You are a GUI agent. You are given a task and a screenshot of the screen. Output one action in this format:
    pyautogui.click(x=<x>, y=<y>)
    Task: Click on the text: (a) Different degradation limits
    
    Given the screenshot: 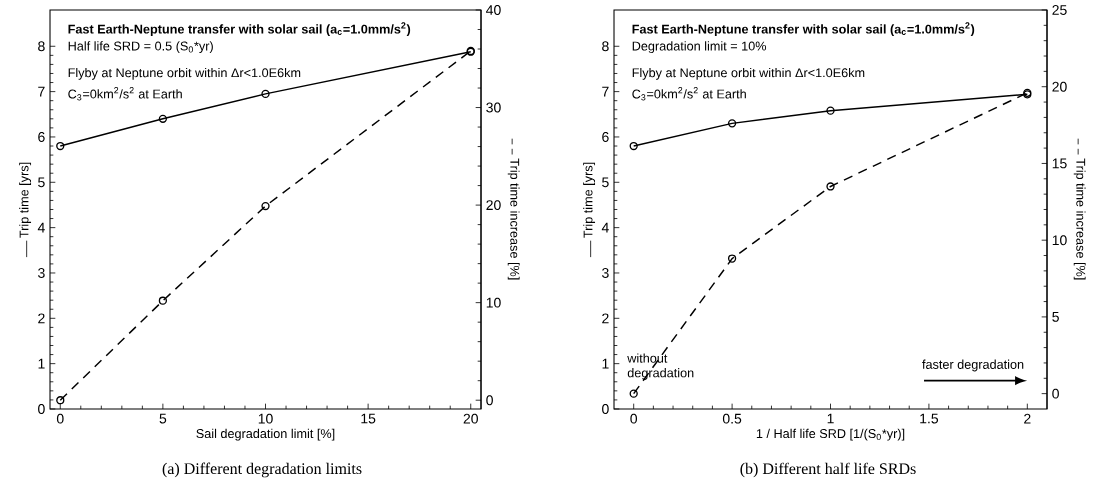 What is the action you would take?
    pyautogui.click(x=262, y=470)
    